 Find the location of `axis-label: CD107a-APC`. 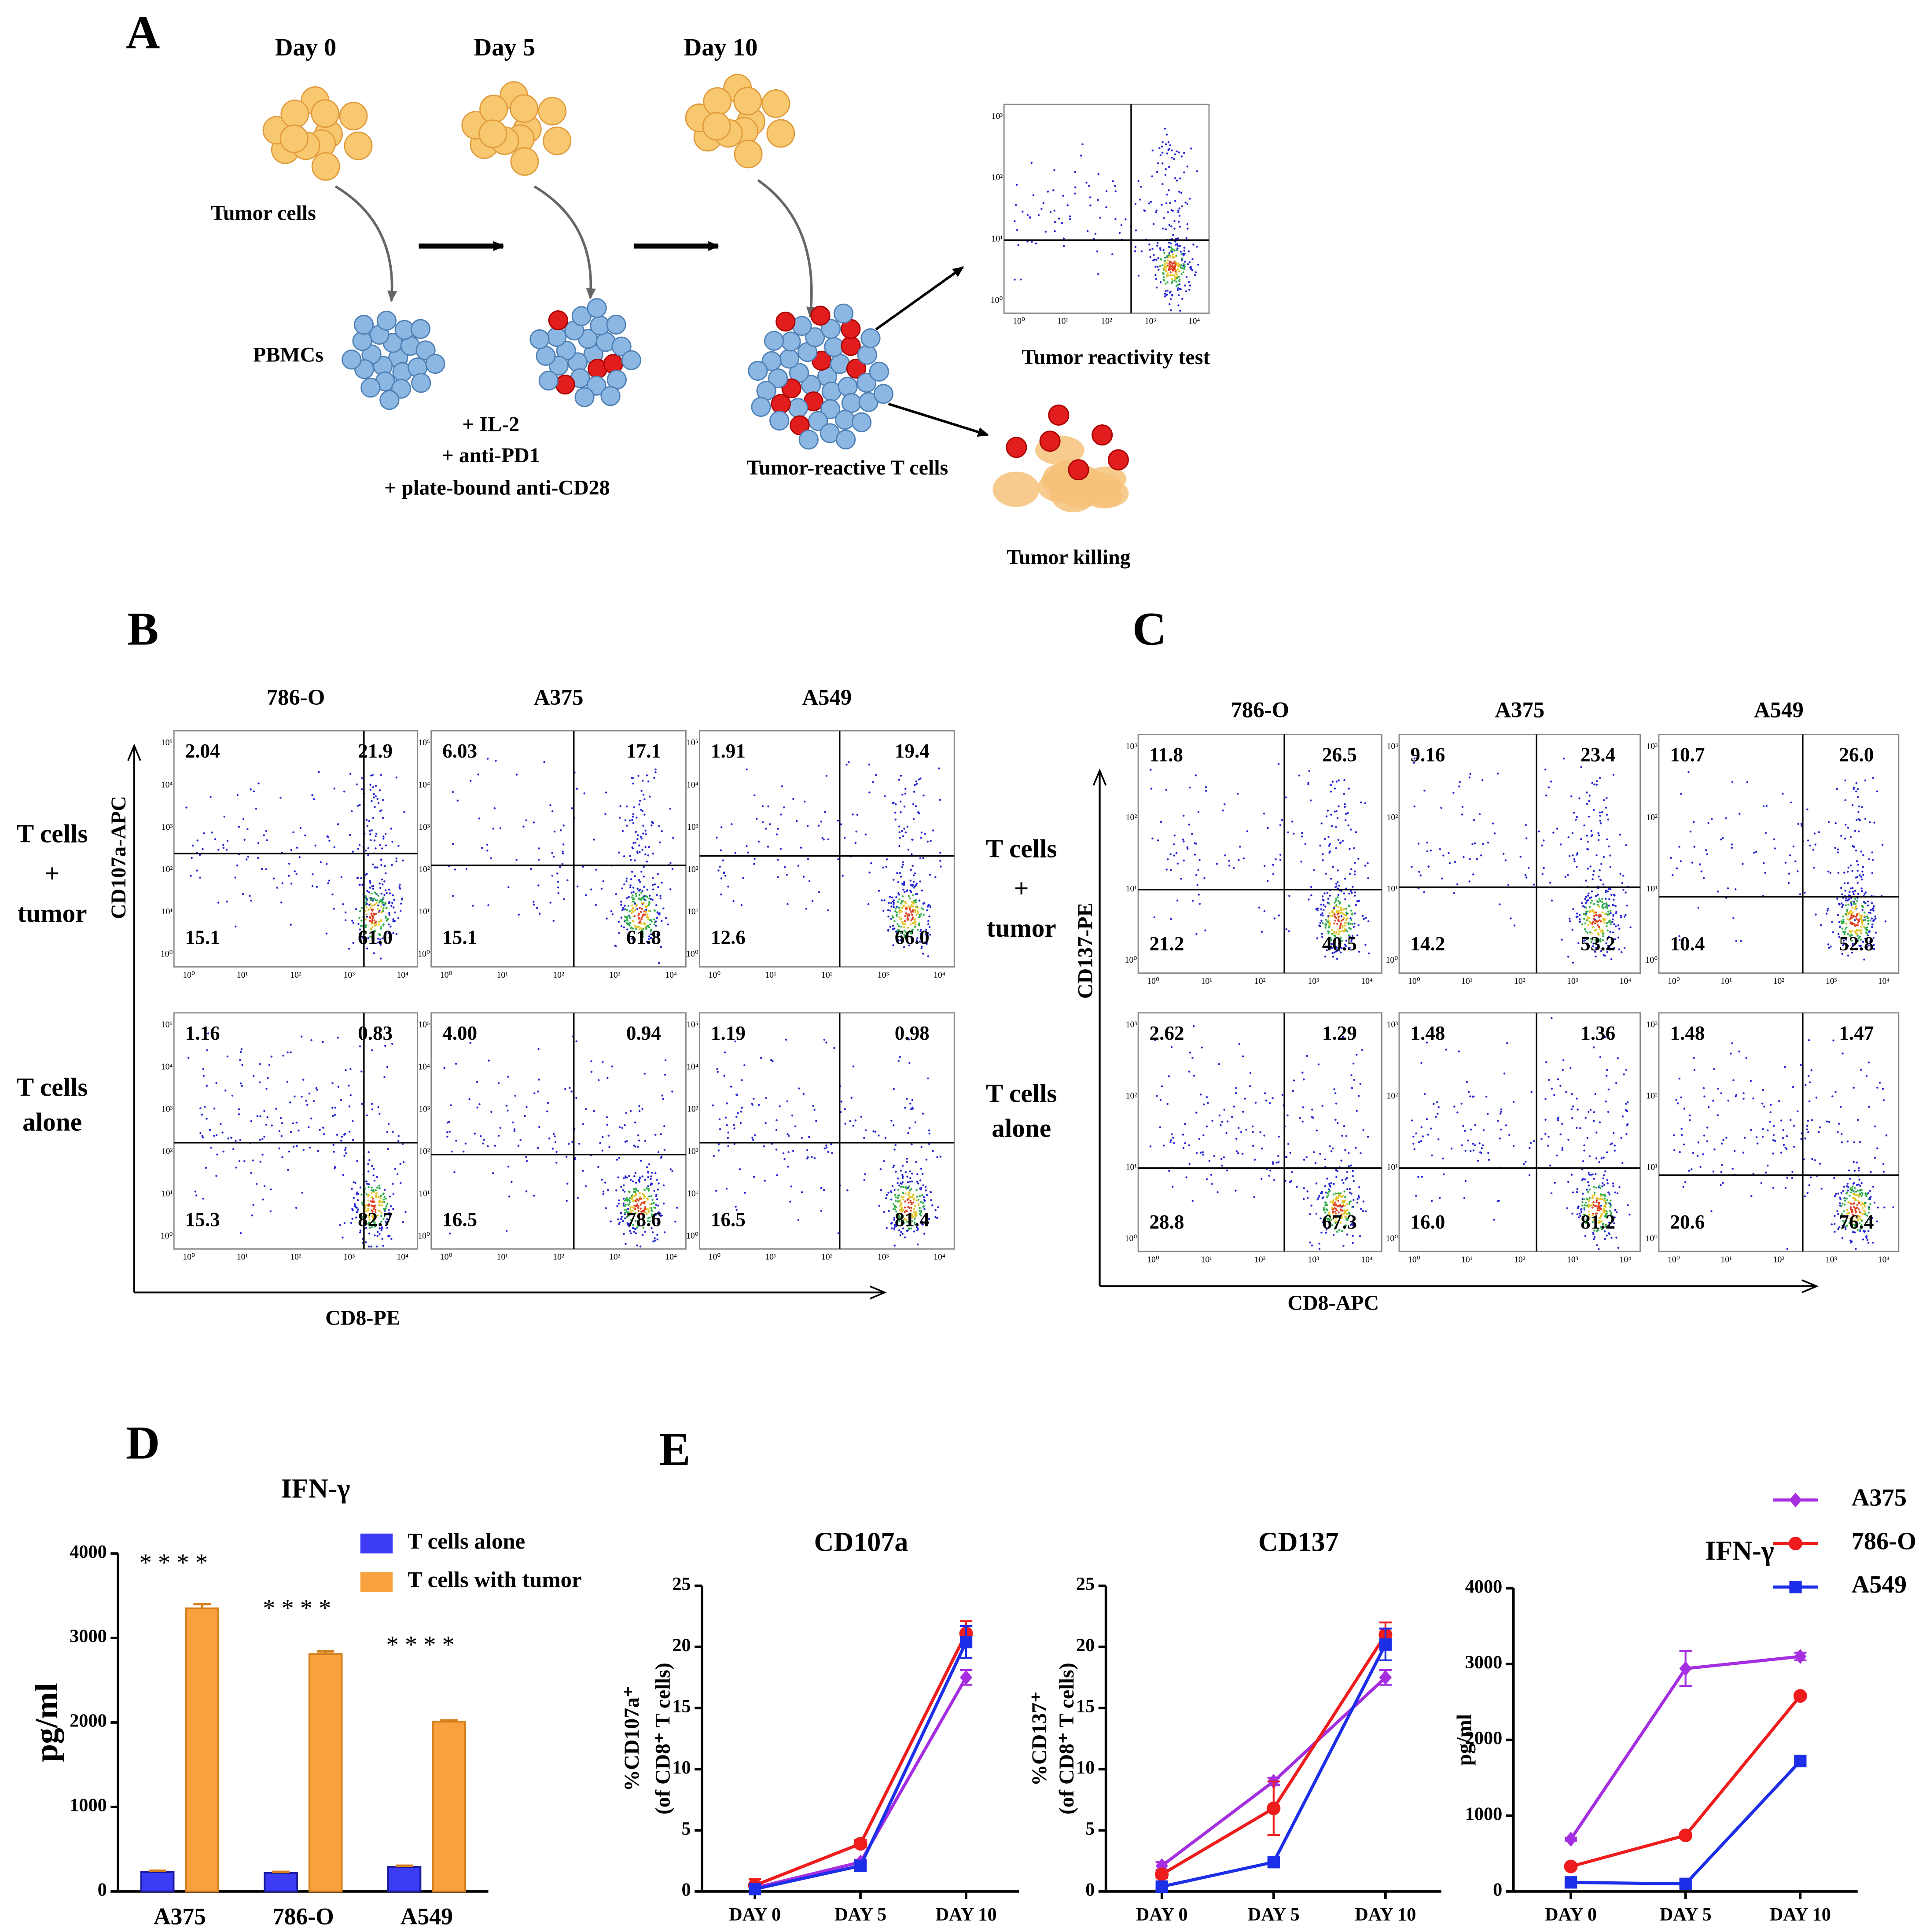

axis-label: CD107a-APC is located at coordinates (118, 858).